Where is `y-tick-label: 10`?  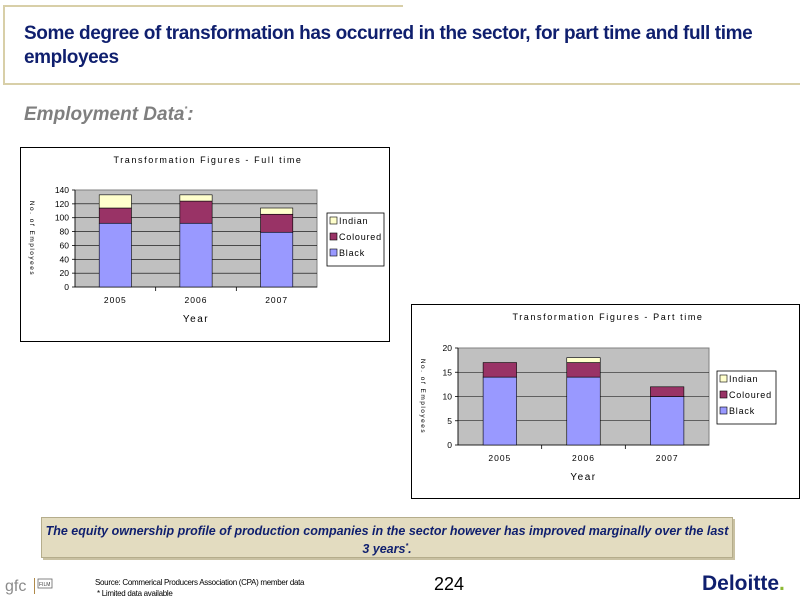 y-tick-label: 10 is located at coordinates (448, 397).